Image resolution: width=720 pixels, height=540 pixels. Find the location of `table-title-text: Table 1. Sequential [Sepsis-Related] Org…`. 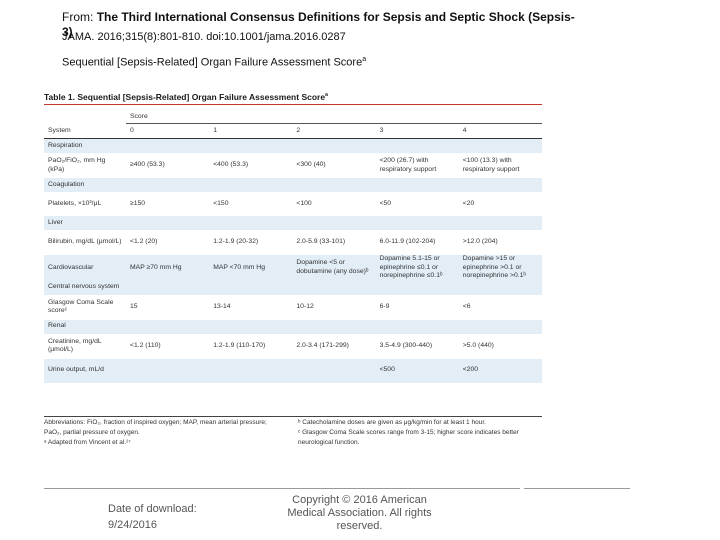

table-title-text: Table 1. Sequential [Sepsis-Related] Org… is located at coordinates (185, 97).